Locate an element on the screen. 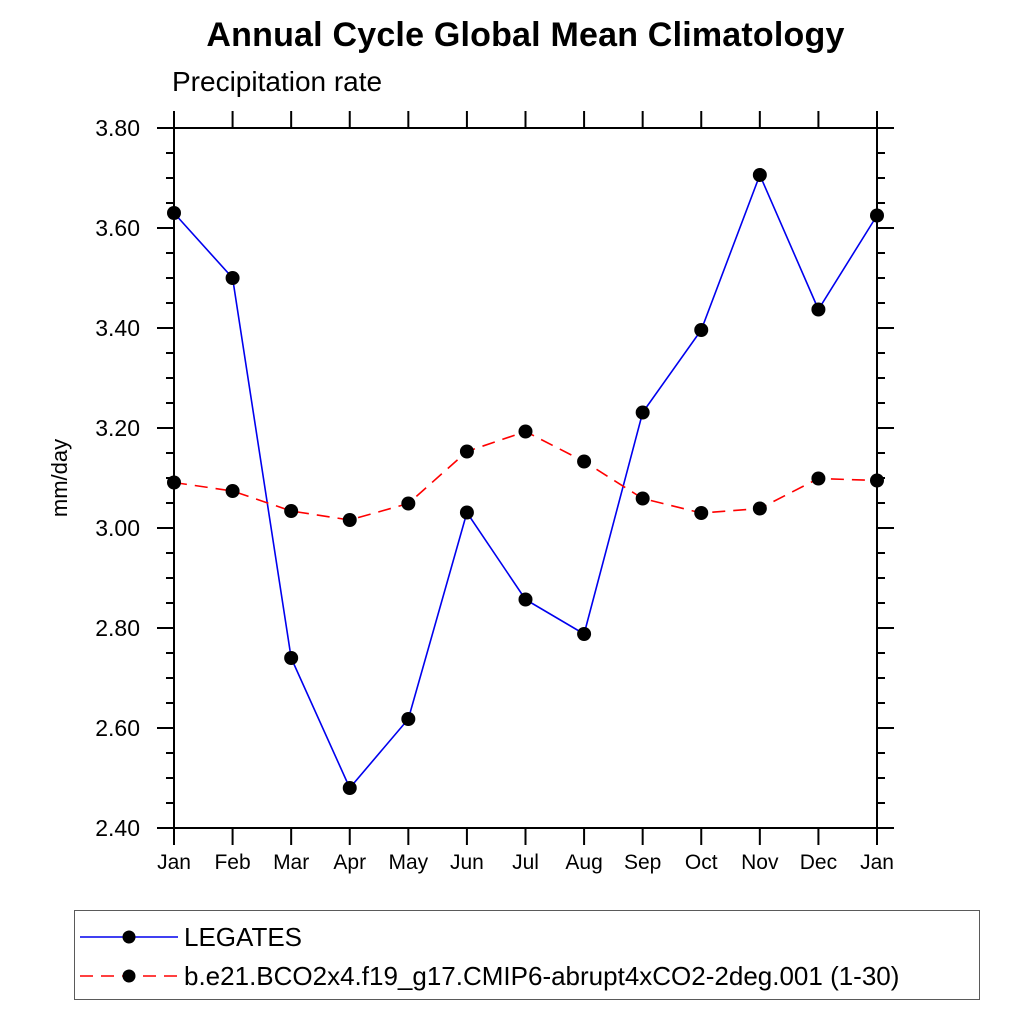 This screenshot has height=1024, width=1024. x-tick-label: Oct is located at coordinates (701, 862).